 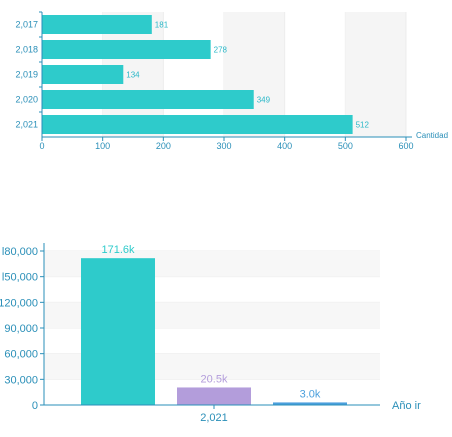 What do you see at coordinates (405, 146) in the screenshot?
I see `x-tick-label: 600` at bounding box center [405, 146].